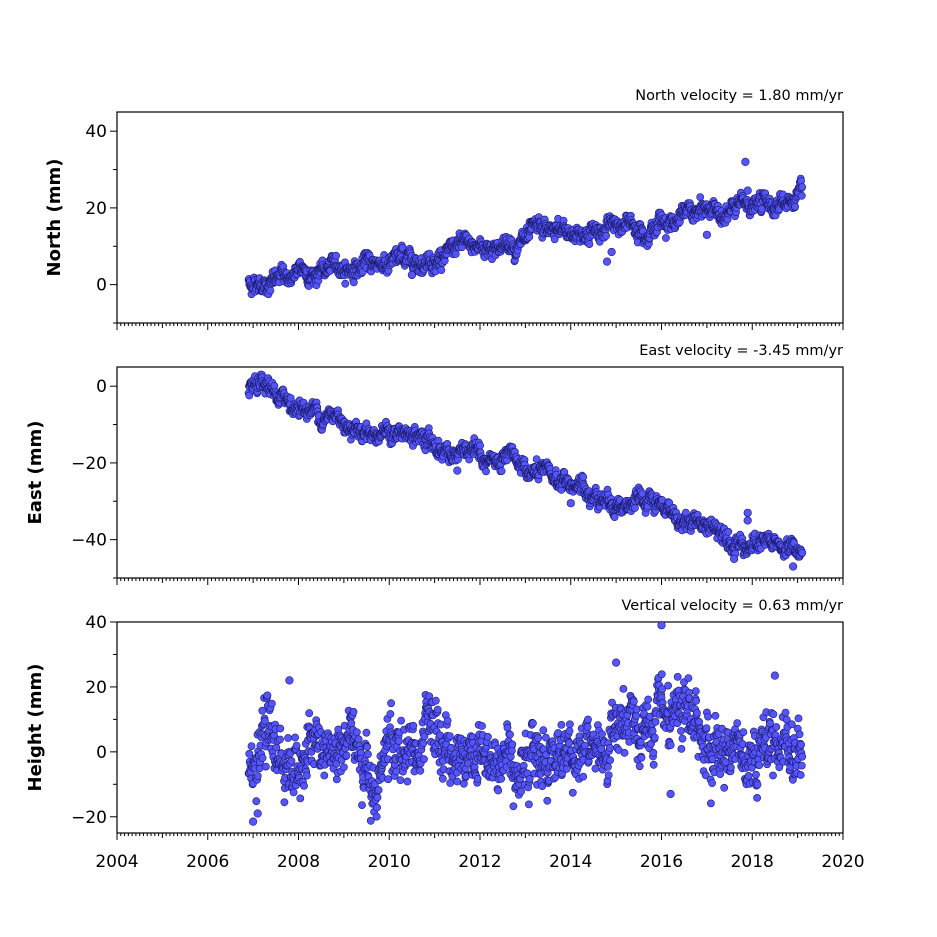  Describe the element at coordinates (54, 218) in the screenshot. I see `y-axis-label: North (mm)` at that location.